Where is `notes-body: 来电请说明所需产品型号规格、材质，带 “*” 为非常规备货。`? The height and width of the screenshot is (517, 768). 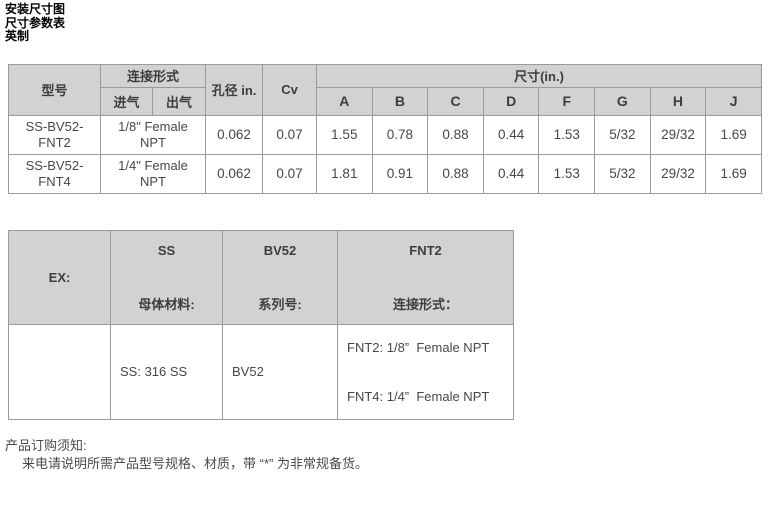 notes-body: 来电请说明所需产品型号规格、材质，带 “*” 为非常规备货。 is located at coordinates (195, 463).